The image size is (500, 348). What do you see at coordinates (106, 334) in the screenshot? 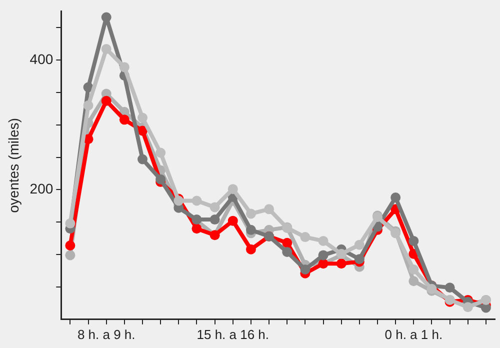
I see `x-tick-label: 8 h. a 9 h.` at bounding box center [106, 334].